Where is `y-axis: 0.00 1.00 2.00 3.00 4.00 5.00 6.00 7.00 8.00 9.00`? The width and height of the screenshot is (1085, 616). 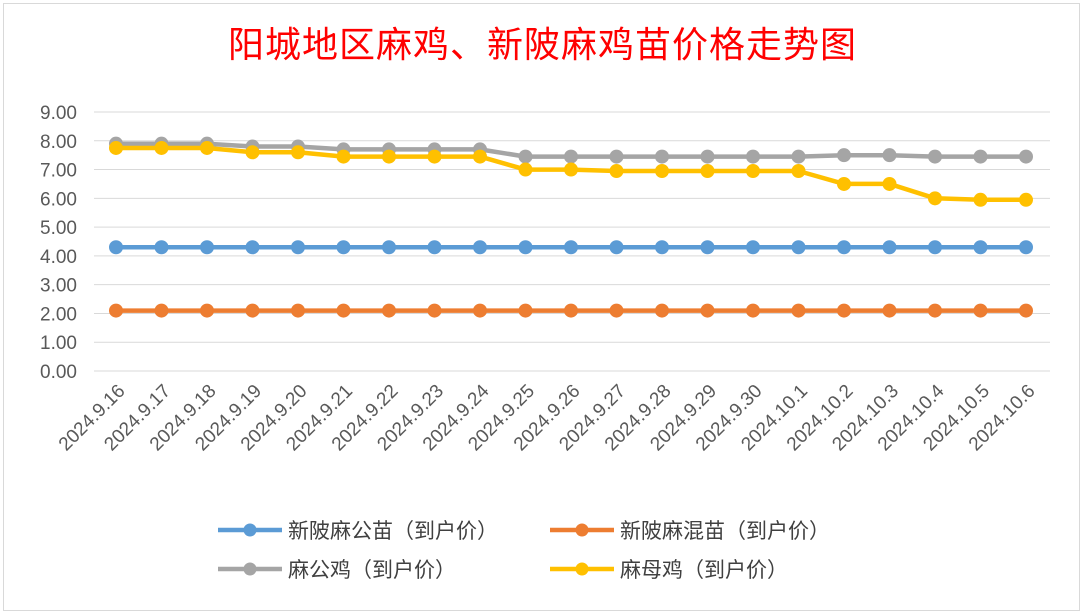 y-axis: 0.00 1.00 2.00 3.00 4.00 5.00 6.00 7.00 8.00 9.00 is located at coordinates (58, 243).